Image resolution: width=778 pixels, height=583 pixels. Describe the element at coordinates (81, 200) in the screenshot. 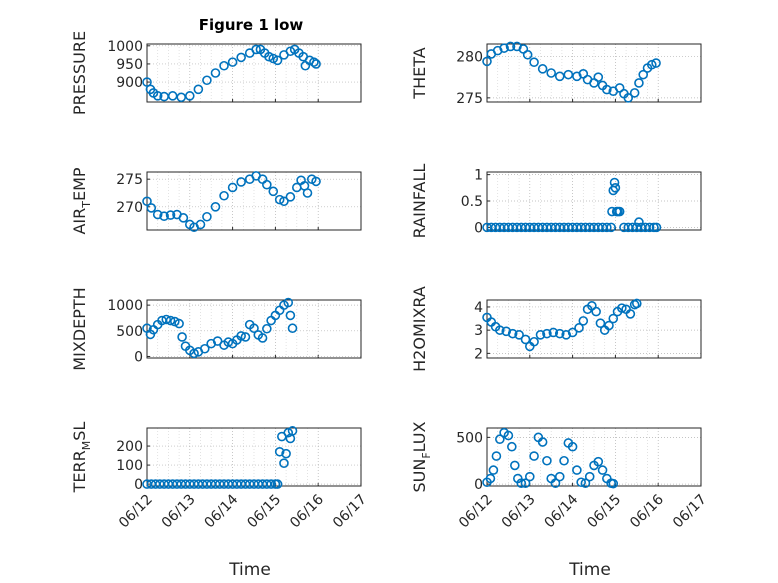

I see `y-axis-label: AIRTEMP` at that location.